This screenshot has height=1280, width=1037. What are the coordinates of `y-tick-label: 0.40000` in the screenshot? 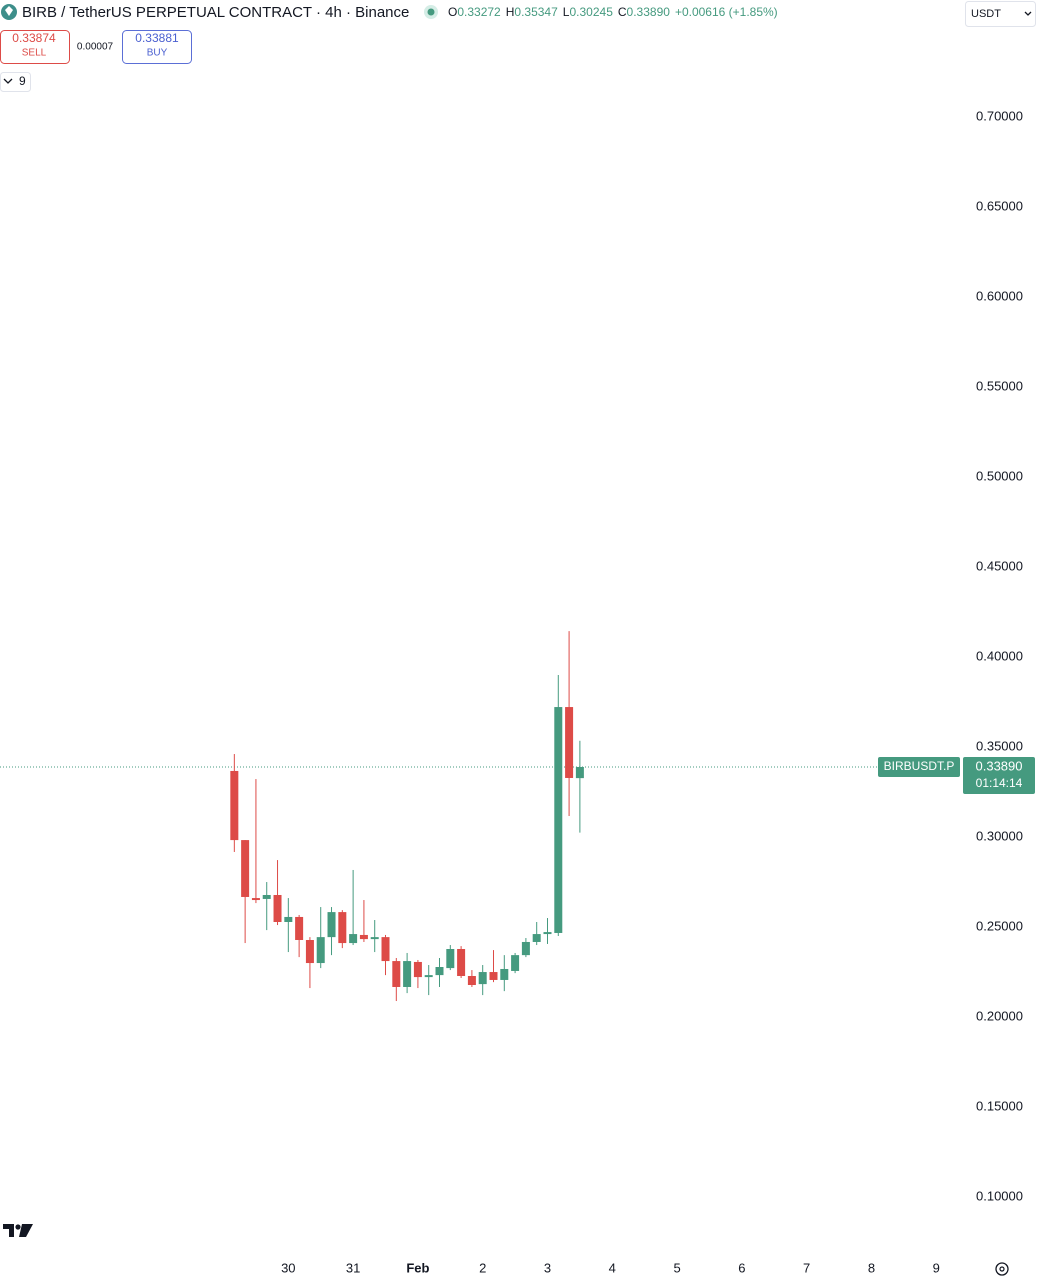 It's located at (999, 655).